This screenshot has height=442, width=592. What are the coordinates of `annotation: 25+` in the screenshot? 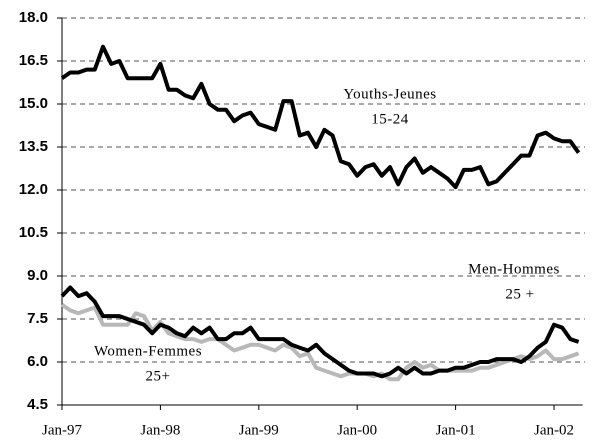 It's located at (158, 376).